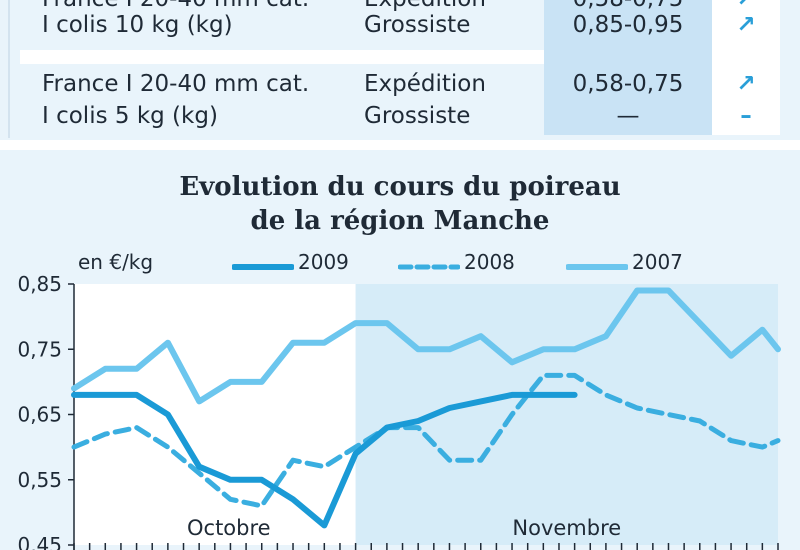 The width and height of the screenshot is (800, 550). Describe the element at coordinates (631, 263) in the screenshot. I see `legend-item-2007: 2007` at that location.